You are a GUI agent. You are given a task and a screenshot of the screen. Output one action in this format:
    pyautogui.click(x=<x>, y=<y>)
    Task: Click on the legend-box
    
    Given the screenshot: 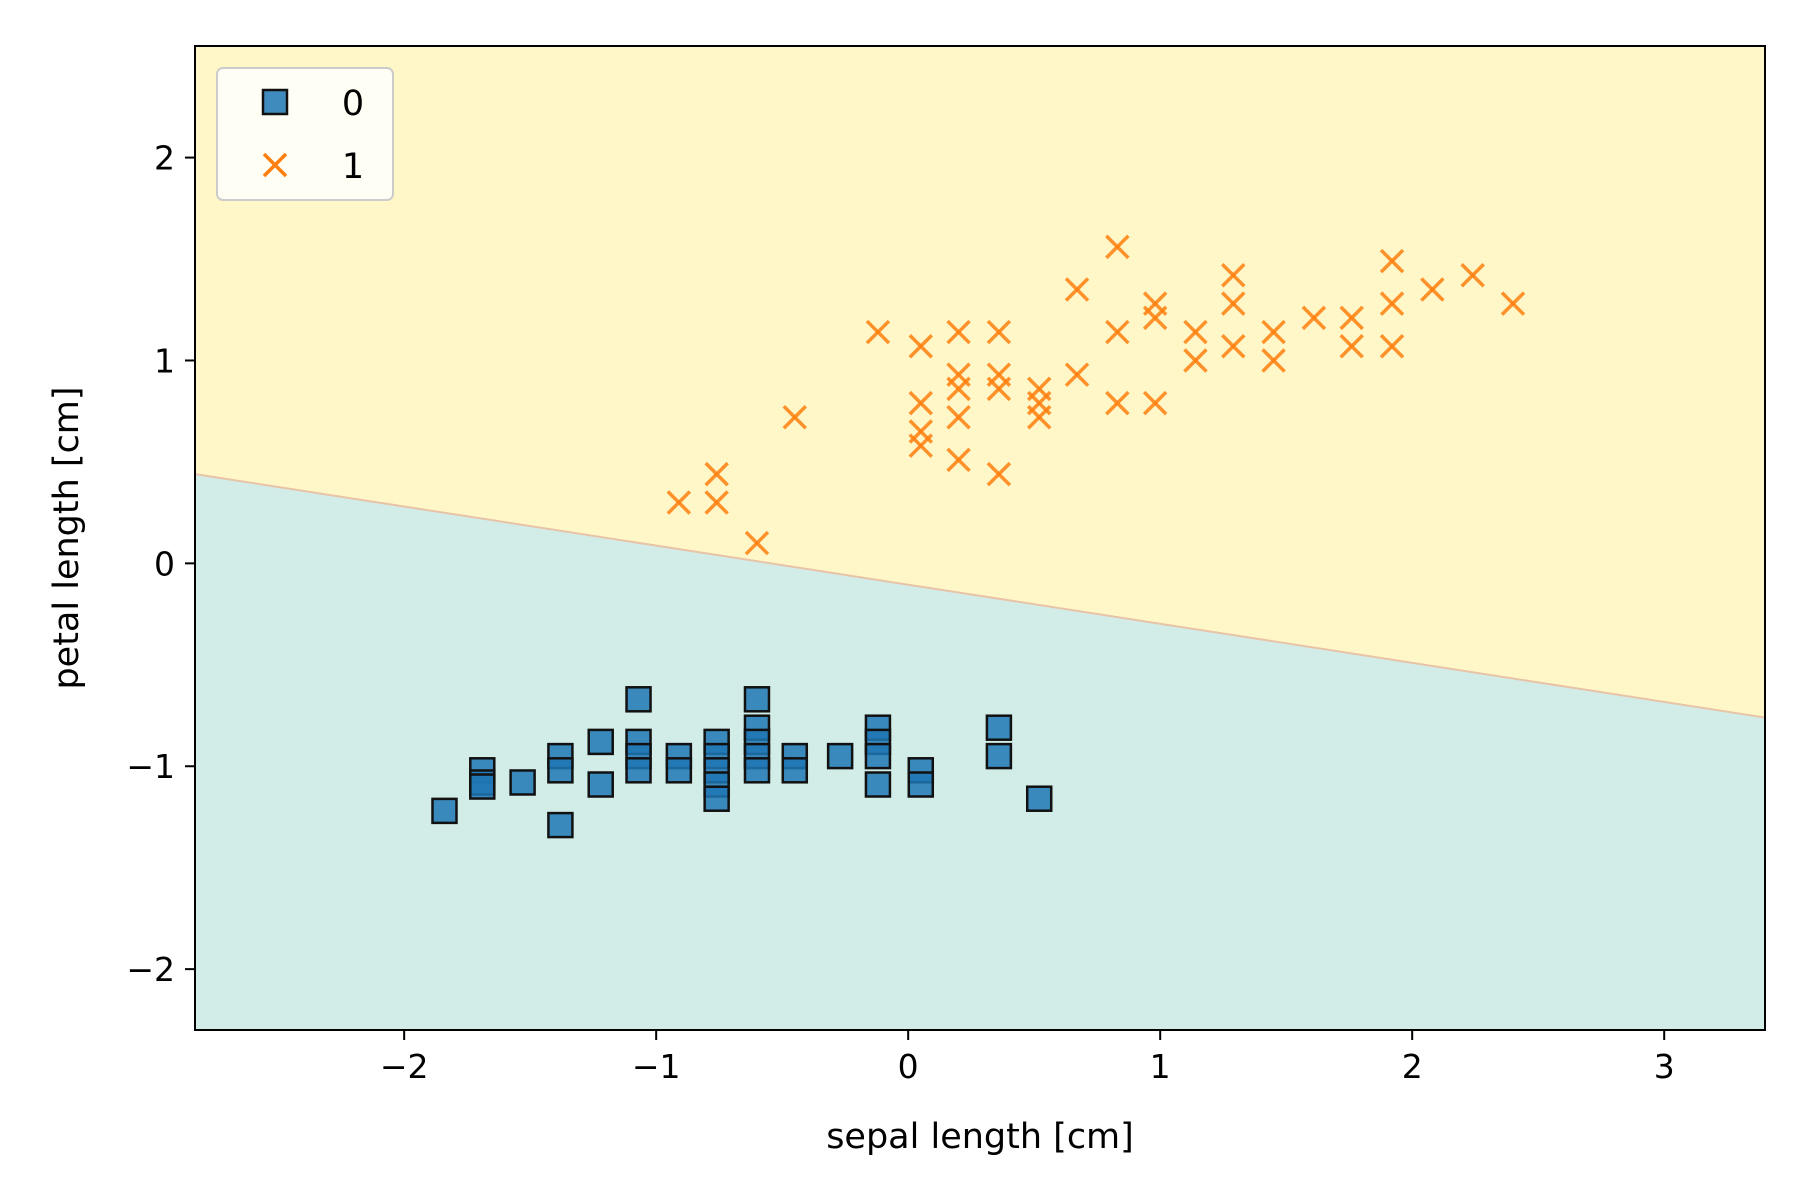 What is the action you would take?
    pyautogui.click(x=305, y=134)
    